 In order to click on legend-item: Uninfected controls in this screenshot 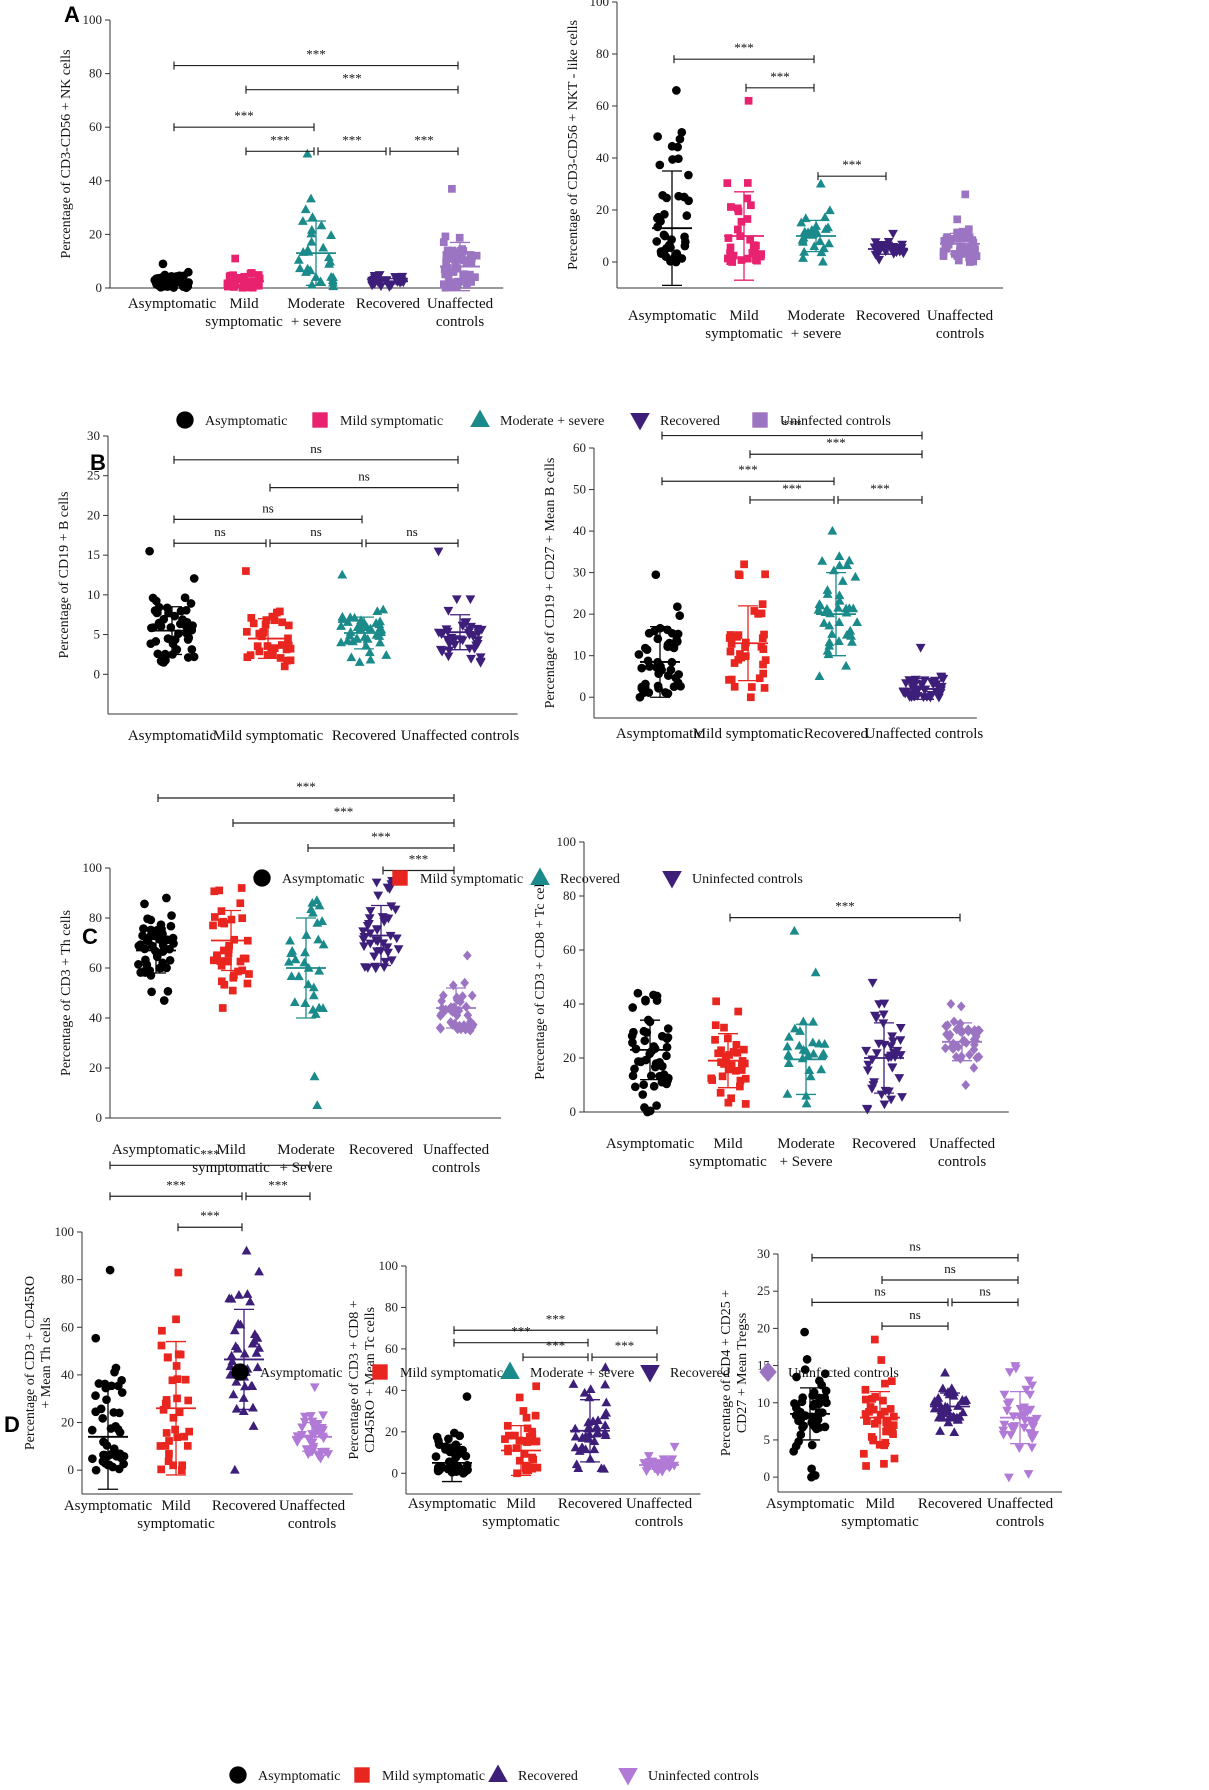, I will do `click(732, 880)`.